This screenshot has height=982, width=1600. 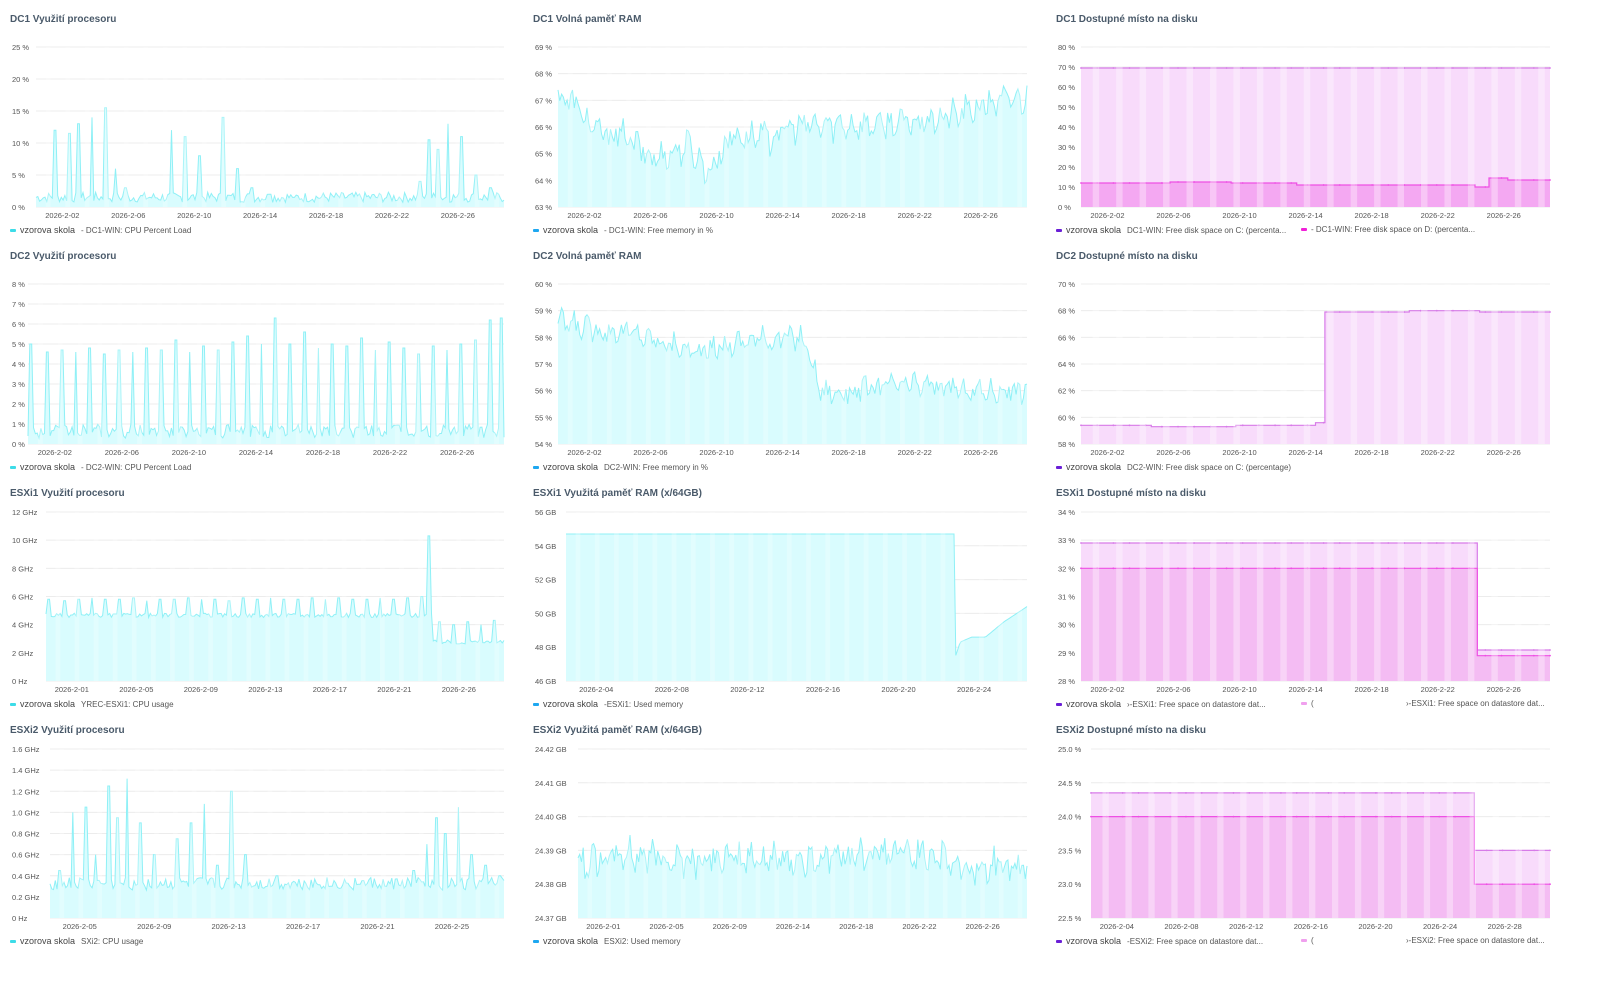 I want to click on legend-item: vzorova skola SXi2: CPU usage, so click(x=76, y=941).